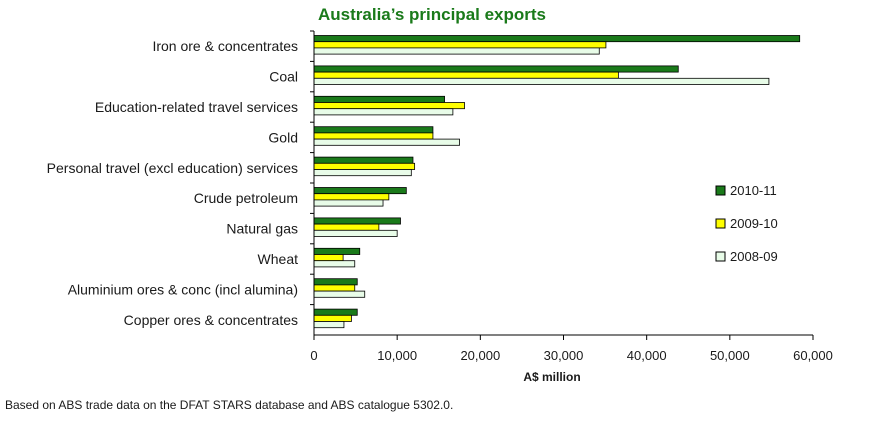  I want to click on x-tick-label: 50,000, so click(730, 355).